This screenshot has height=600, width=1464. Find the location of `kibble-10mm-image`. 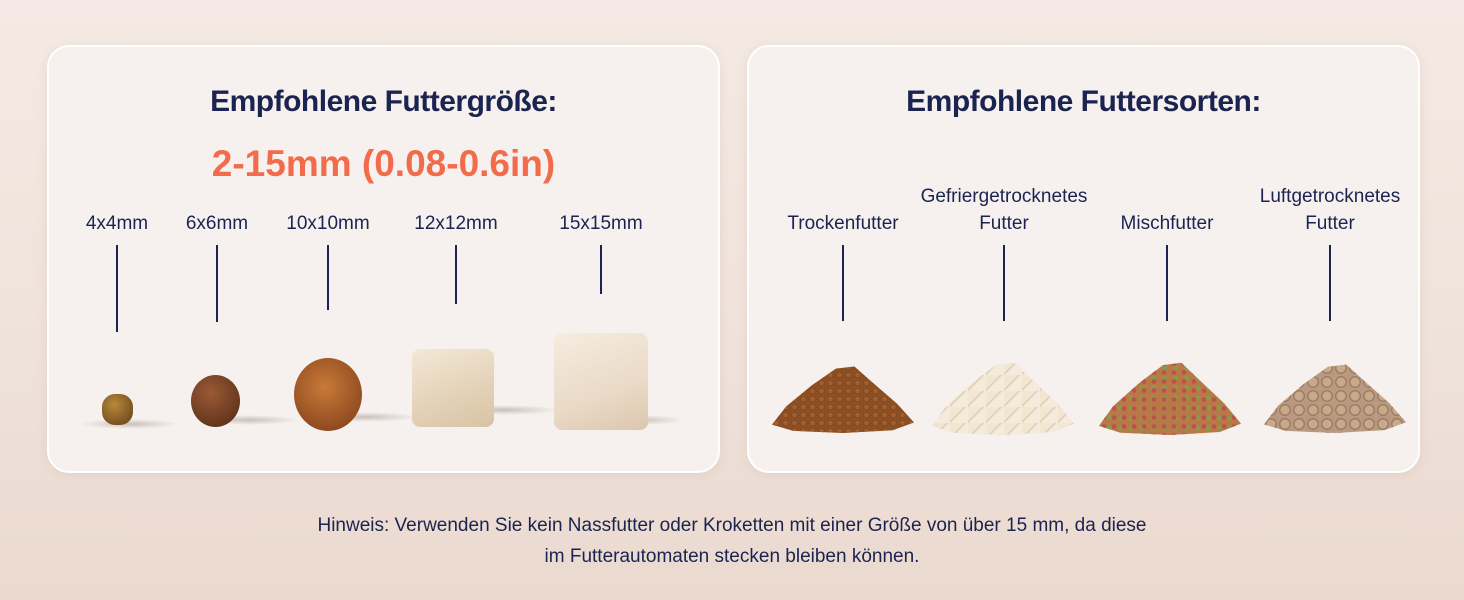

kibble-10mm-image is located at coordinates (328, 394).